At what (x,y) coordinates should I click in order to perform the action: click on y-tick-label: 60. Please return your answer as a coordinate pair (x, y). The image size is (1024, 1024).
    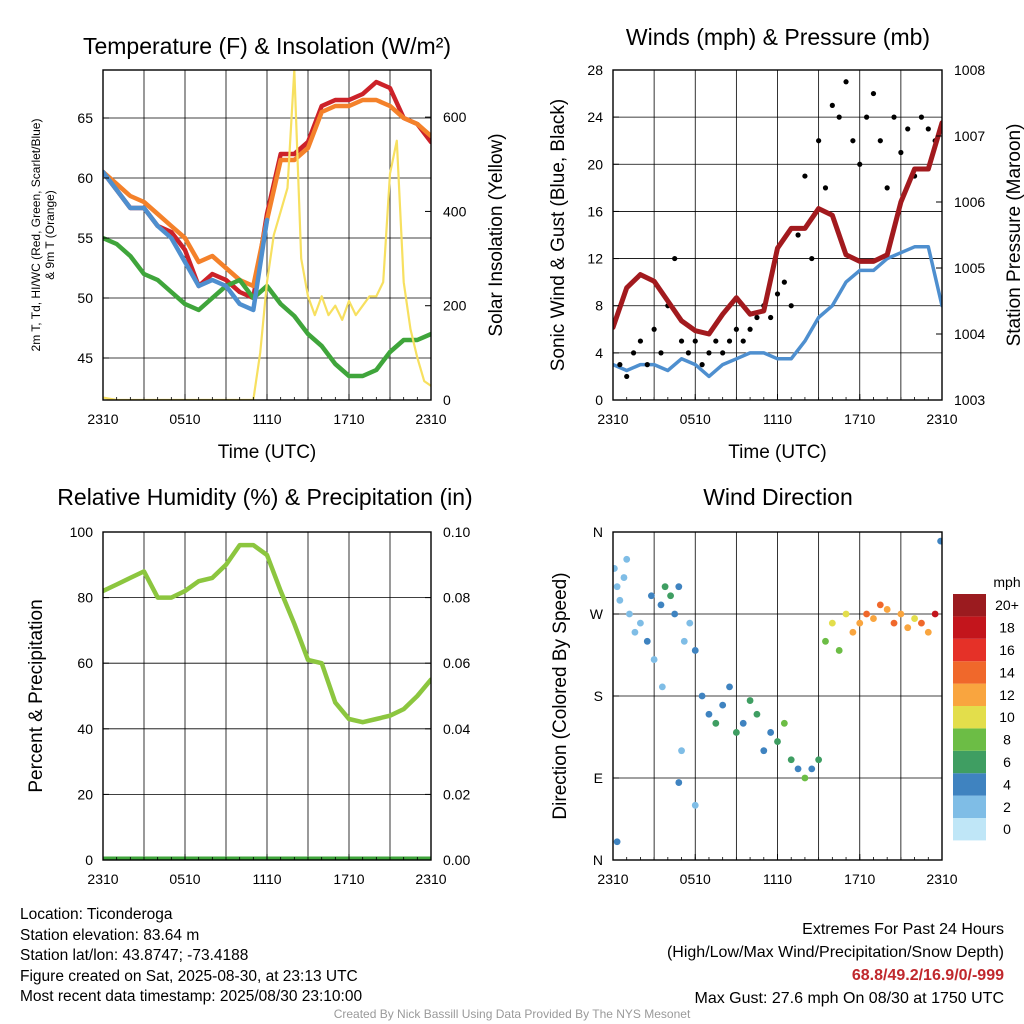
    Looking at the image, I should click on (85, 178).